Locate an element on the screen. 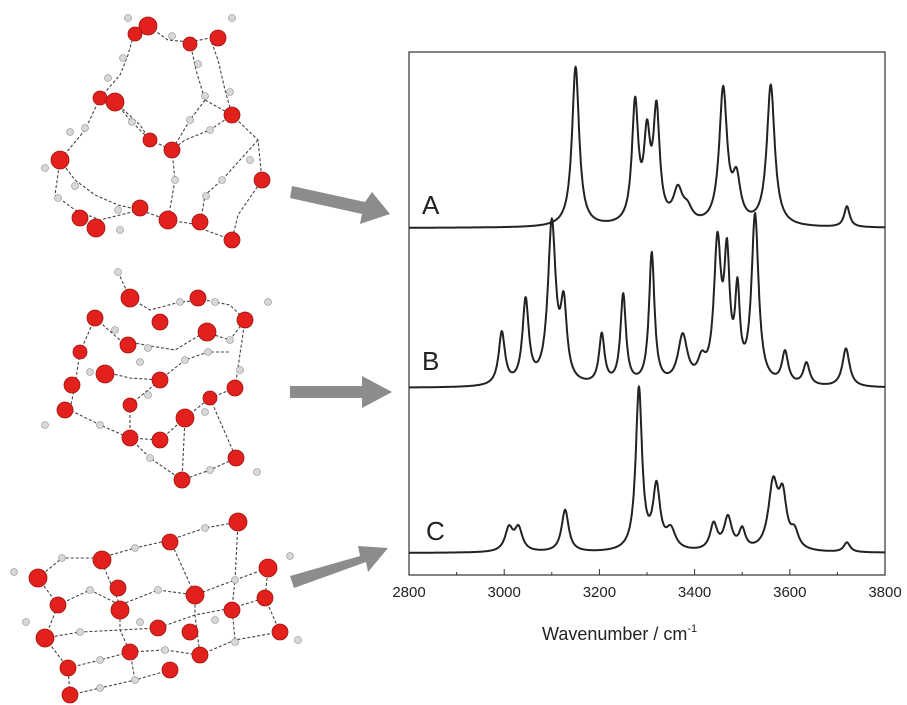  x-tick-label: 3400 is located at coordinates (694, 592).